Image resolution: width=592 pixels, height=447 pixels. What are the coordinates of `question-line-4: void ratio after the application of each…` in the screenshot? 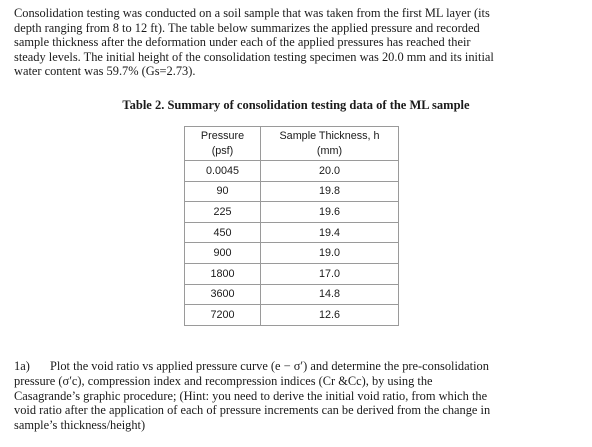 It's located at (252, 410).